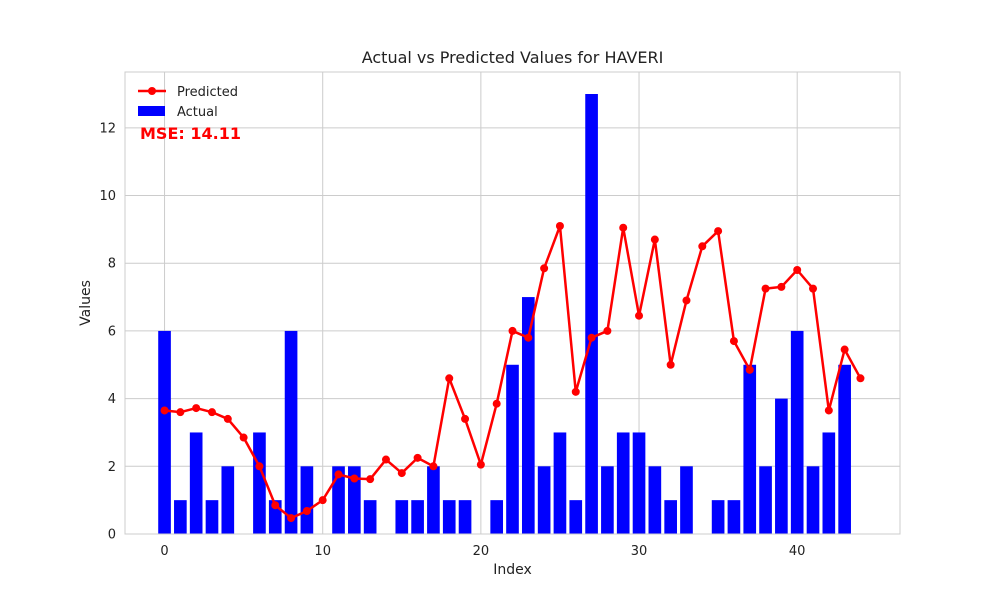  What do you see at coordinates (512, 570) in the screenshot?
I see `x-axis-label: Index` at bounding box center [512, 570].